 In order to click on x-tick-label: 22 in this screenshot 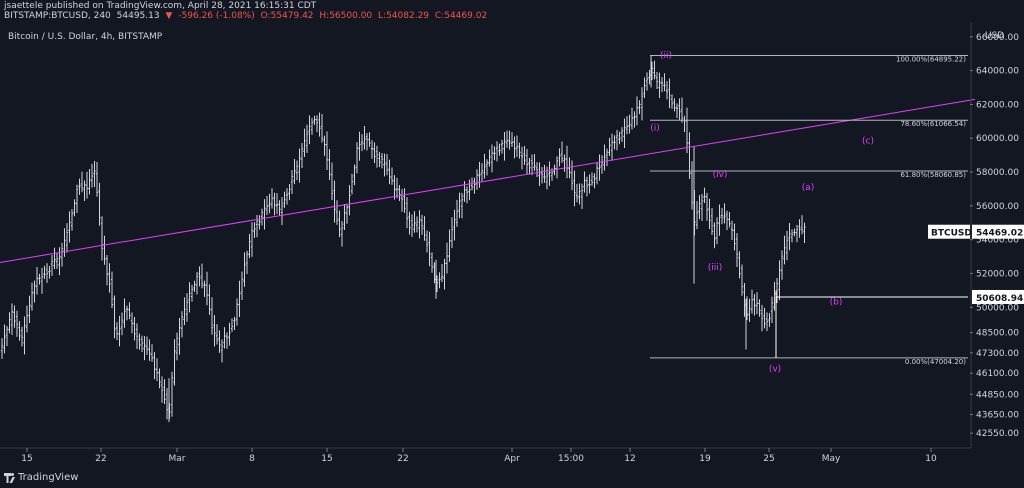, I will do `click(100, 459)`.